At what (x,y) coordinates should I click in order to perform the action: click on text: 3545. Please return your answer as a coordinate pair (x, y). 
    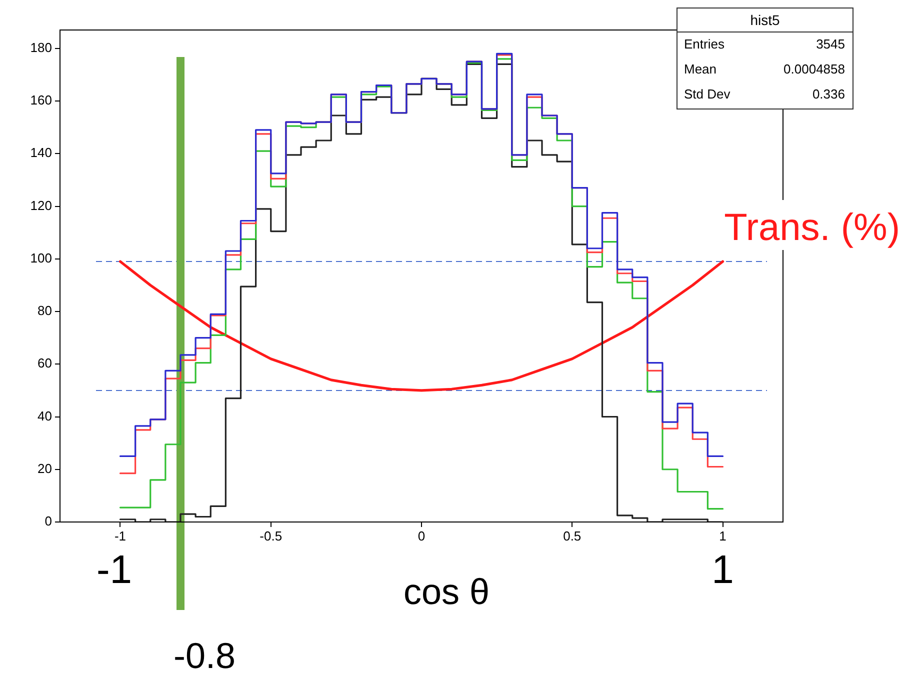
    Looking at the image, I should click on (830, 44).